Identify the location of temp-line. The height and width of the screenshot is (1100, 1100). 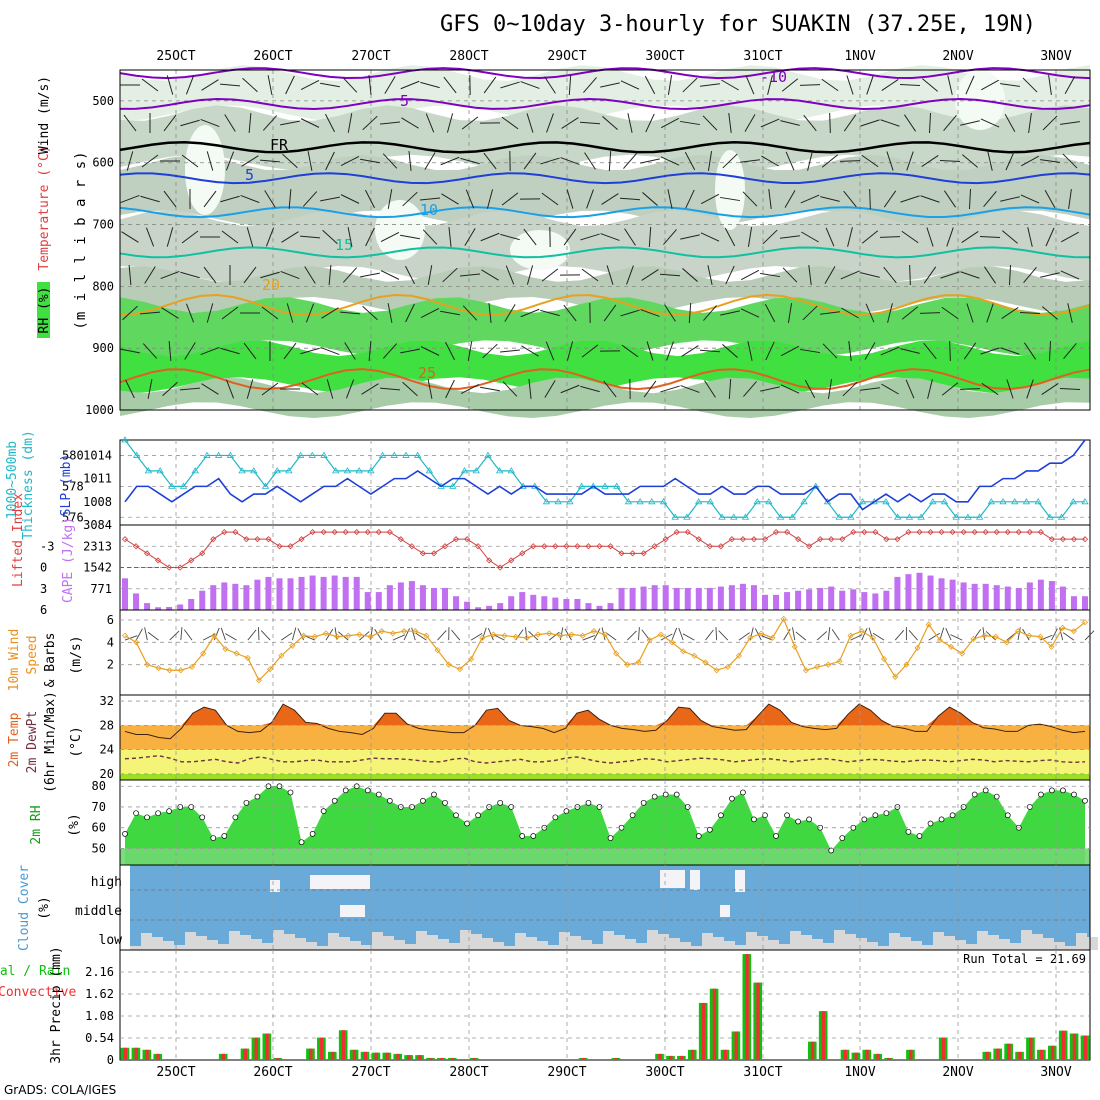
(605, 721).